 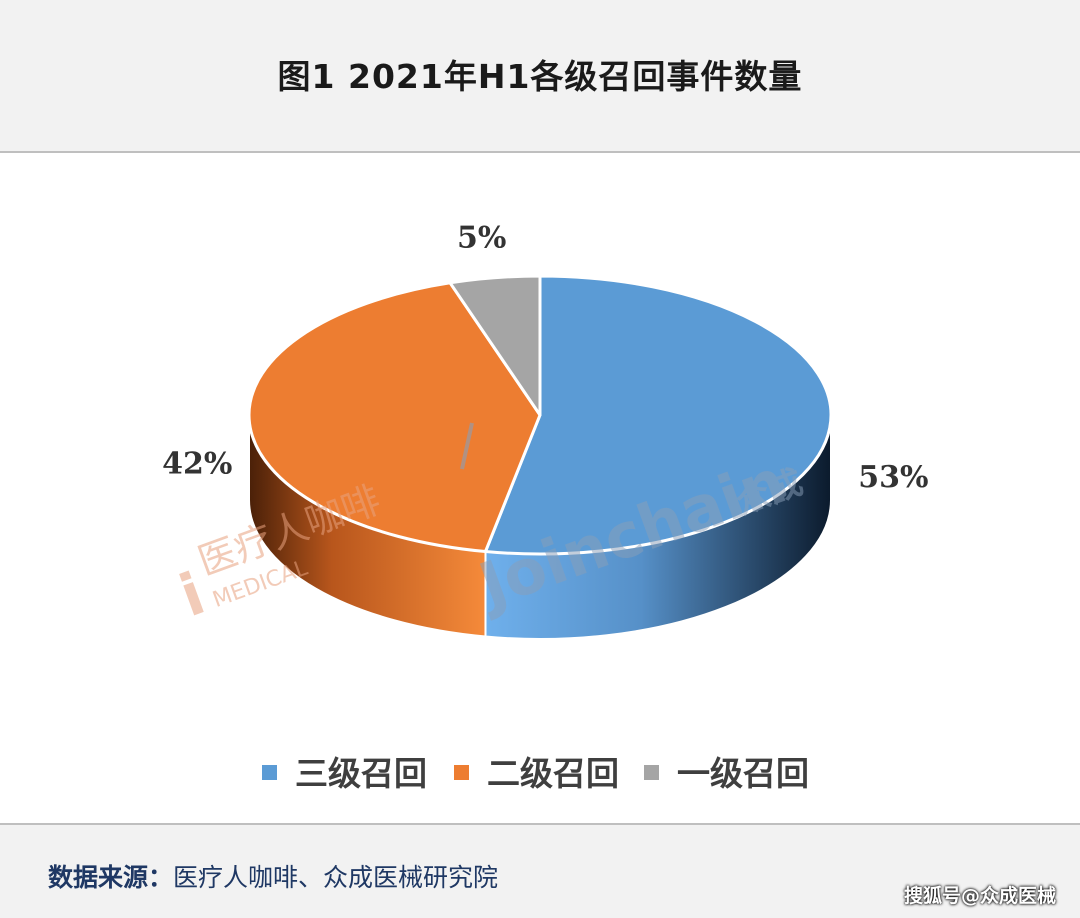 I want to click on legend: 三级召回 二级召回 一级召回, so click(x=535, y=773).